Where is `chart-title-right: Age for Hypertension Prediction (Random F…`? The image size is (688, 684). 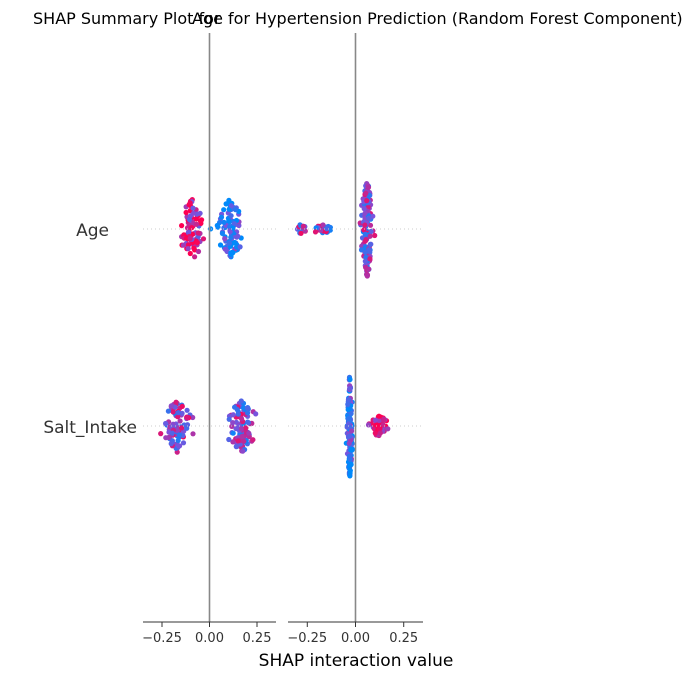
chart-title-right: Age for Hypertension Prediction (Random F… is located at coordinates (437, 18).